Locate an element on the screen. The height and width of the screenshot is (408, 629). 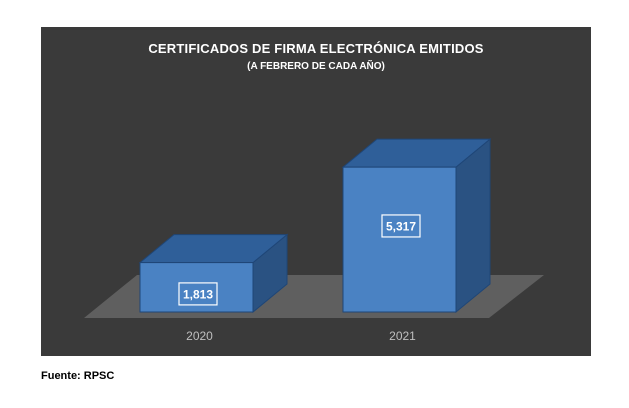
bar-side-face is located at coordinates (473, 226).